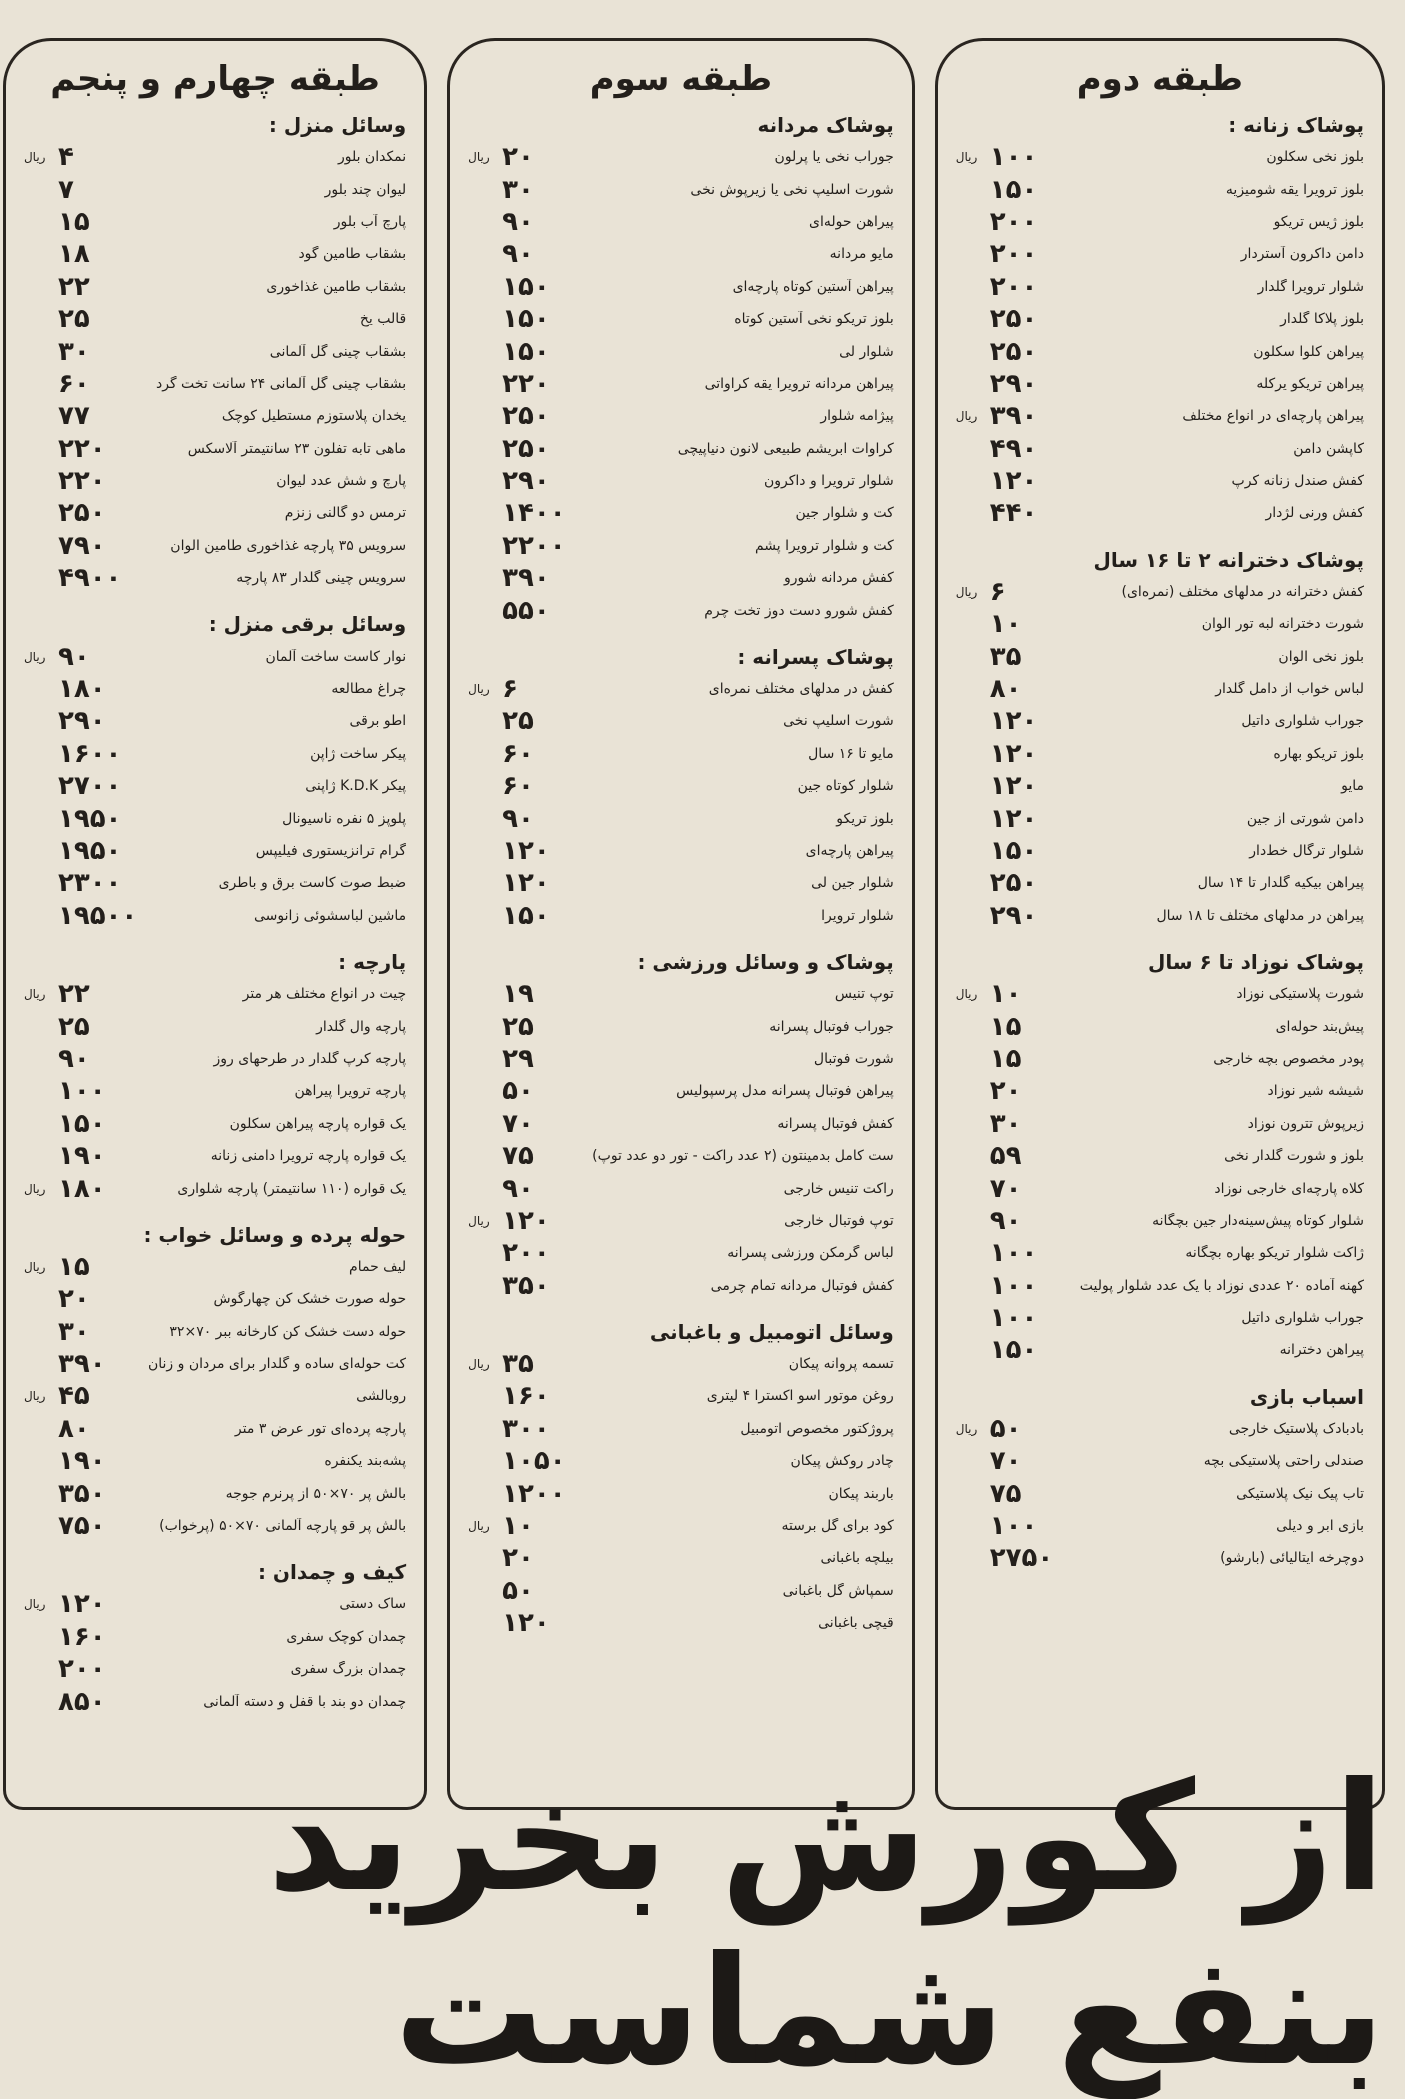 This screenshot has height=2099, width=1405. I want to click on item-price: ۷, so click(65, 189).